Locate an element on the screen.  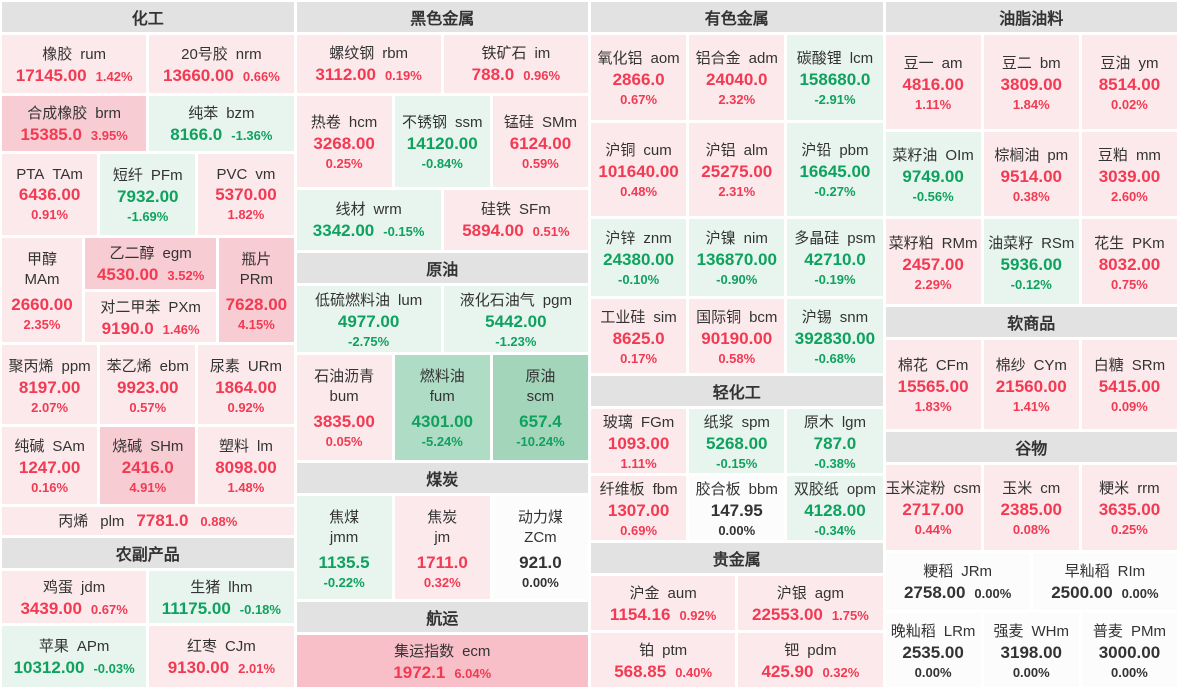
instrument-cell-bum: 石油沥青 bum 3835.00 0.05% is located at coordinates (344, 407).